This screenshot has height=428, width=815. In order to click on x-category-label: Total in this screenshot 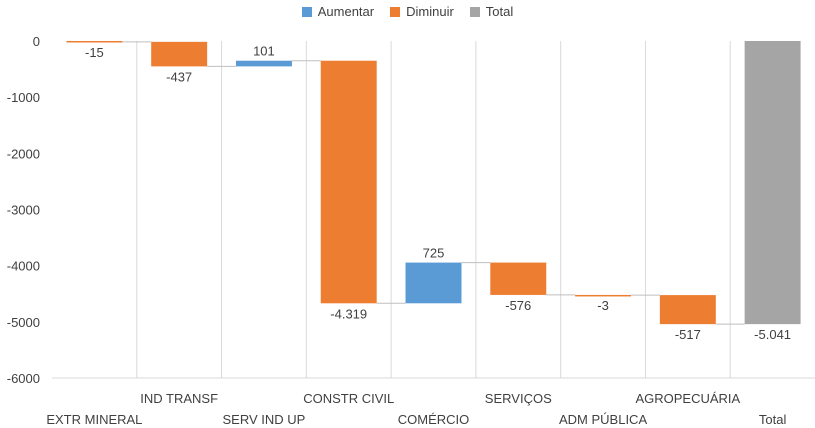, I will do `click(773, 419)`.